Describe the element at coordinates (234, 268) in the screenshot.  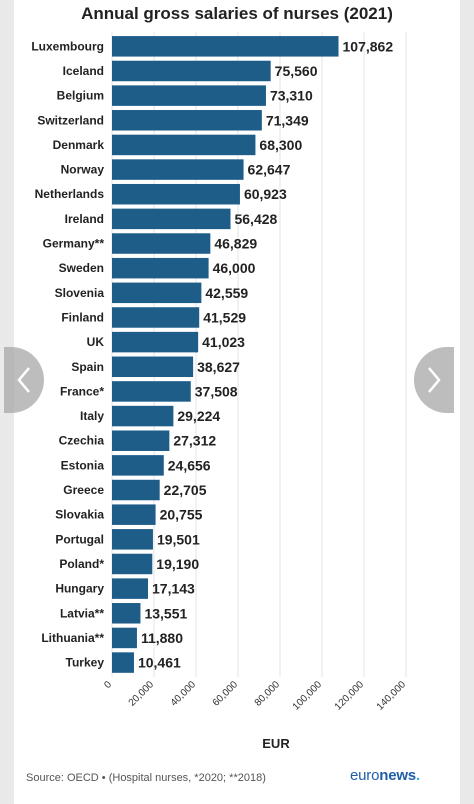
I see `value-label: 46,000` at that location.